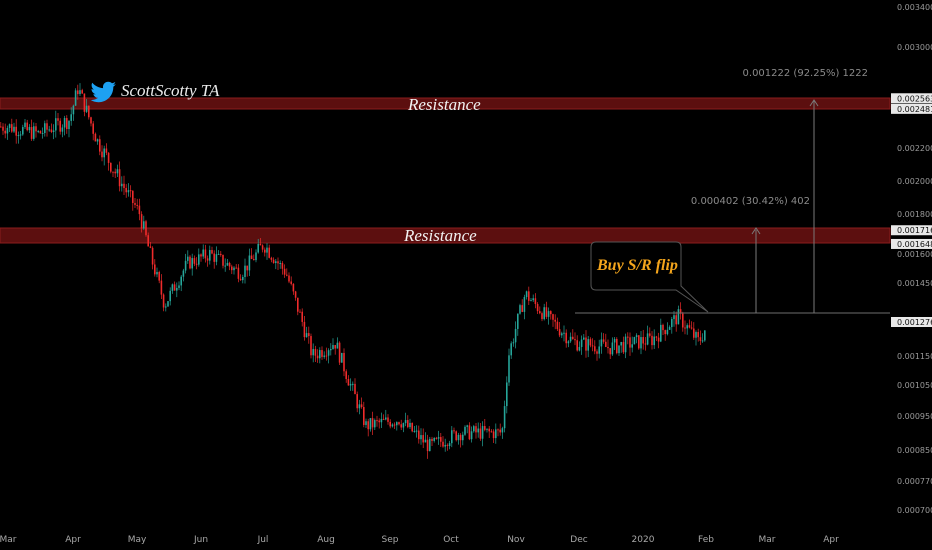 The height and width of the screenshot is (550, 932). What do you see at coordinates (200, 540) in the screenshot?
I see `x-tick-label: Jun` at bounding box center [200, 540].